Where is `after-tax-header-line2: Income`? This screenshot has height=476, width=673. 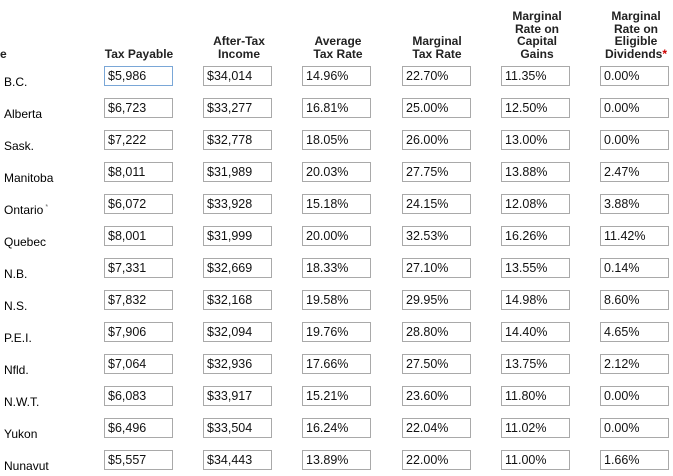
after-tax-header-line2: Income is located at coordinates (238, 53).